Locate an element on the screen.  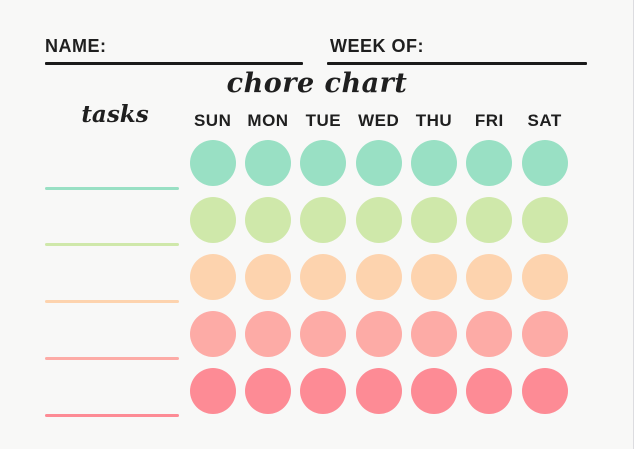
chore-dot-fri-row4 is located at coordinates (489, 334).